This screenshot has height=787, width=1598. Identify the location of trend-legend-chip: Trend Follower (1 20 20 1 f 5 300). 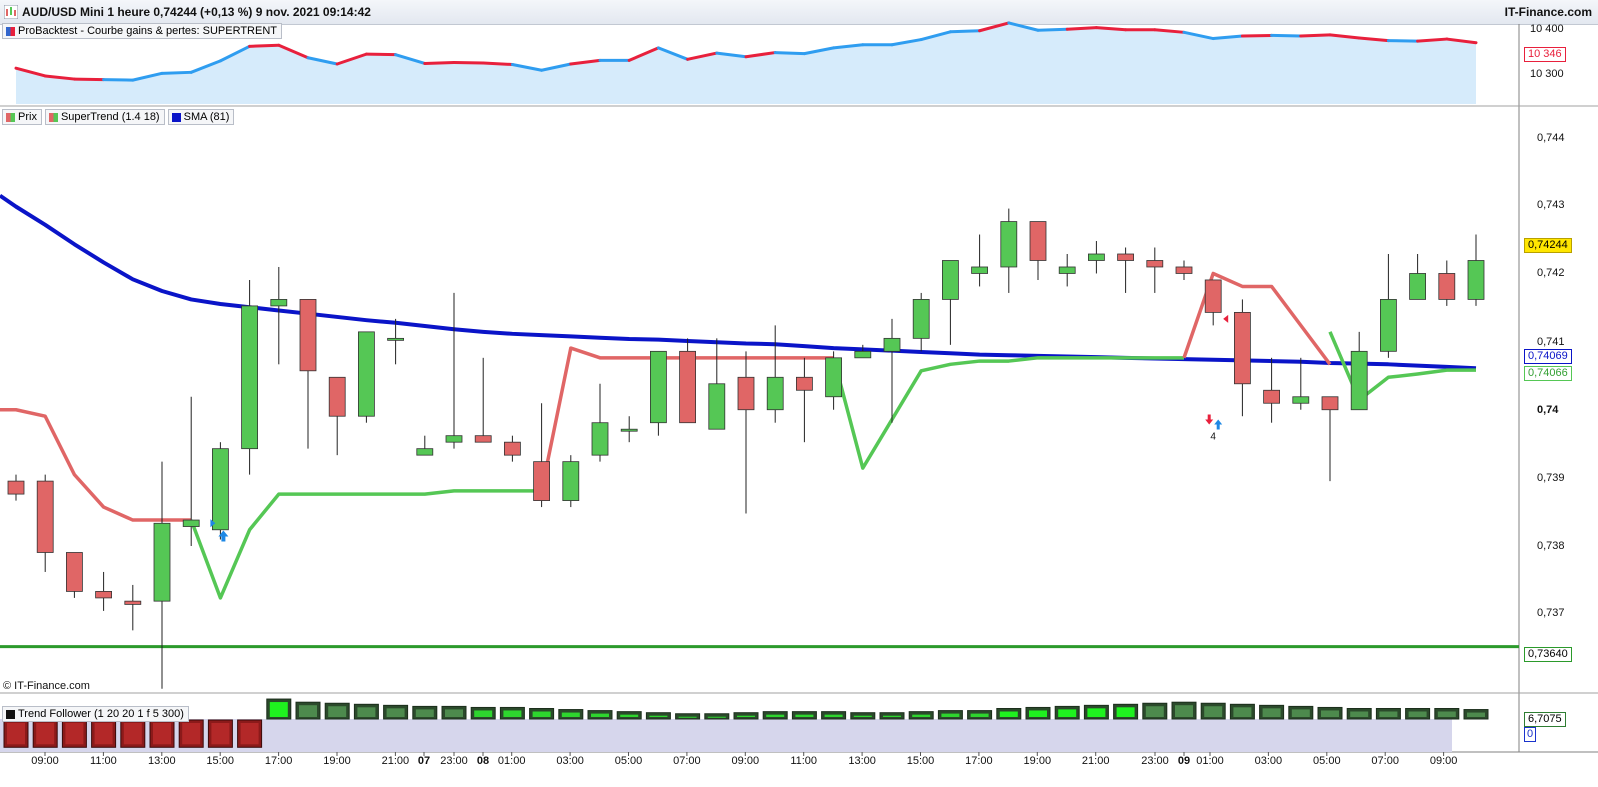
(95, 714).